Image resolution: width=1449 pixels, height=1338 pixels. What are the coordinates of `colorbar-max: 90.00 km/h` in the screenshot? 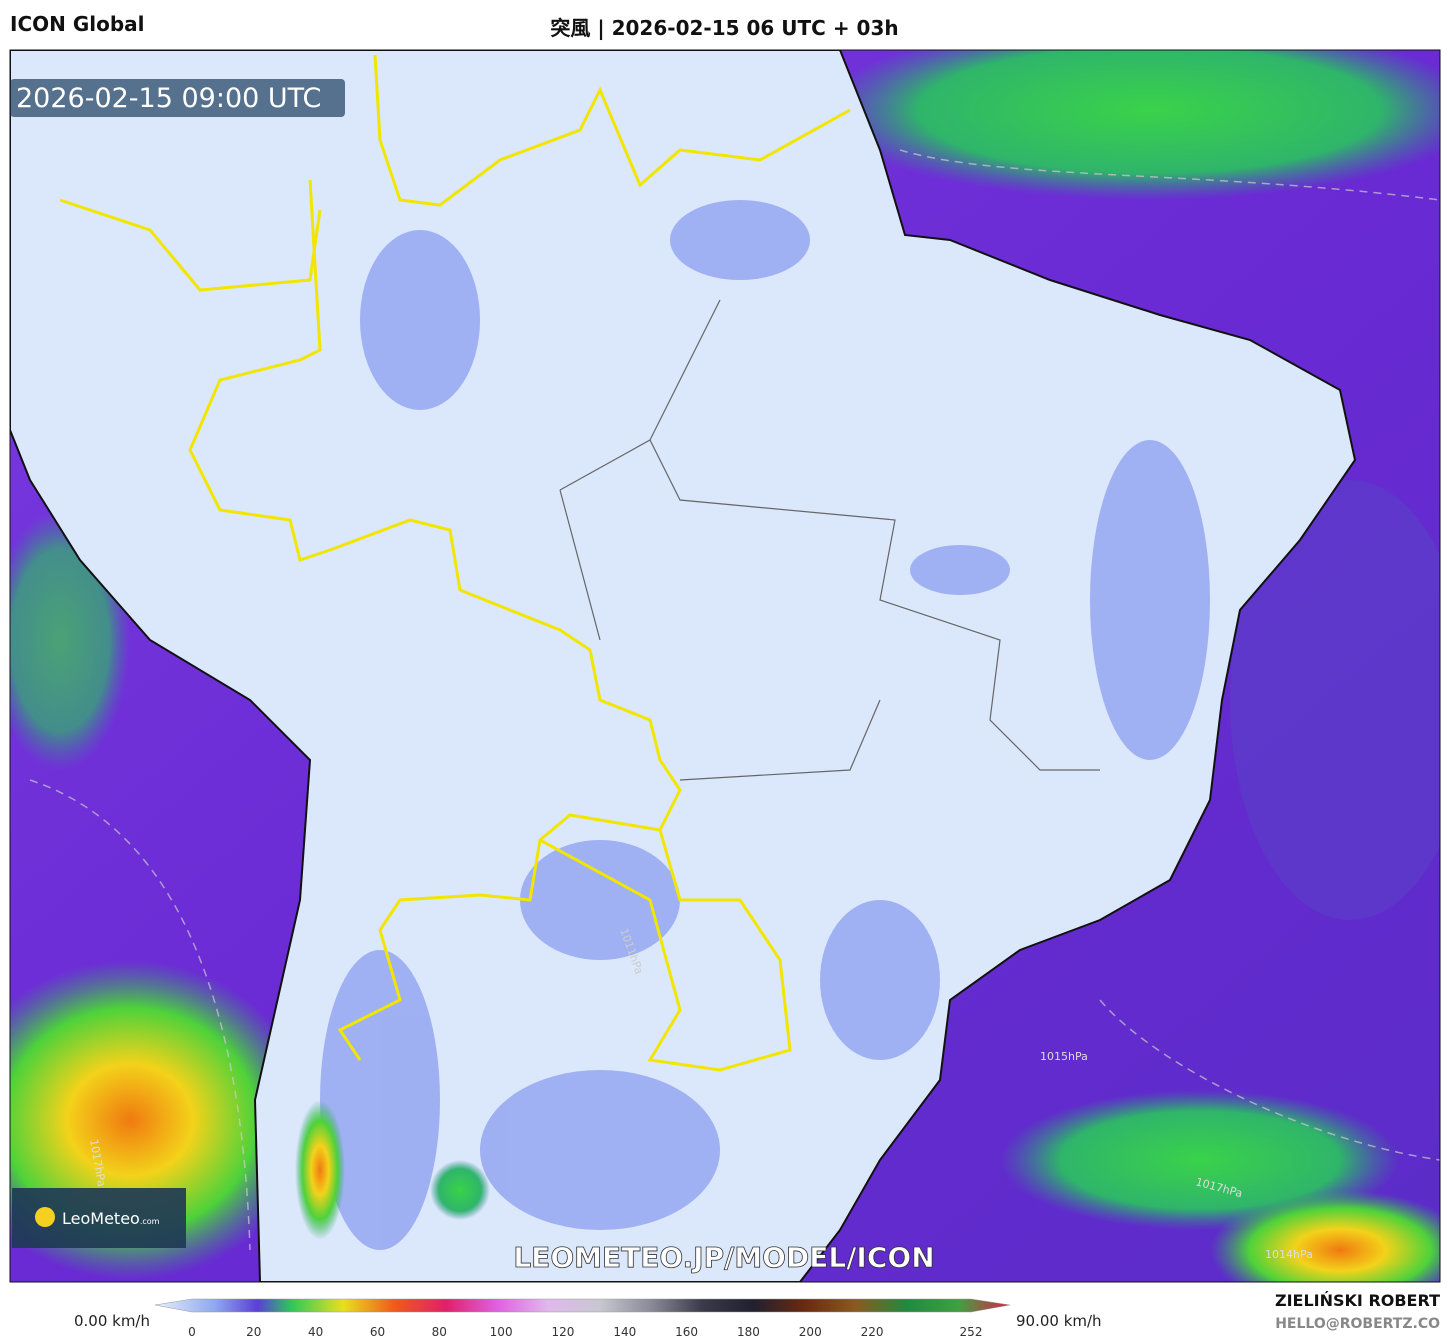 It's located at (1059, 1321).